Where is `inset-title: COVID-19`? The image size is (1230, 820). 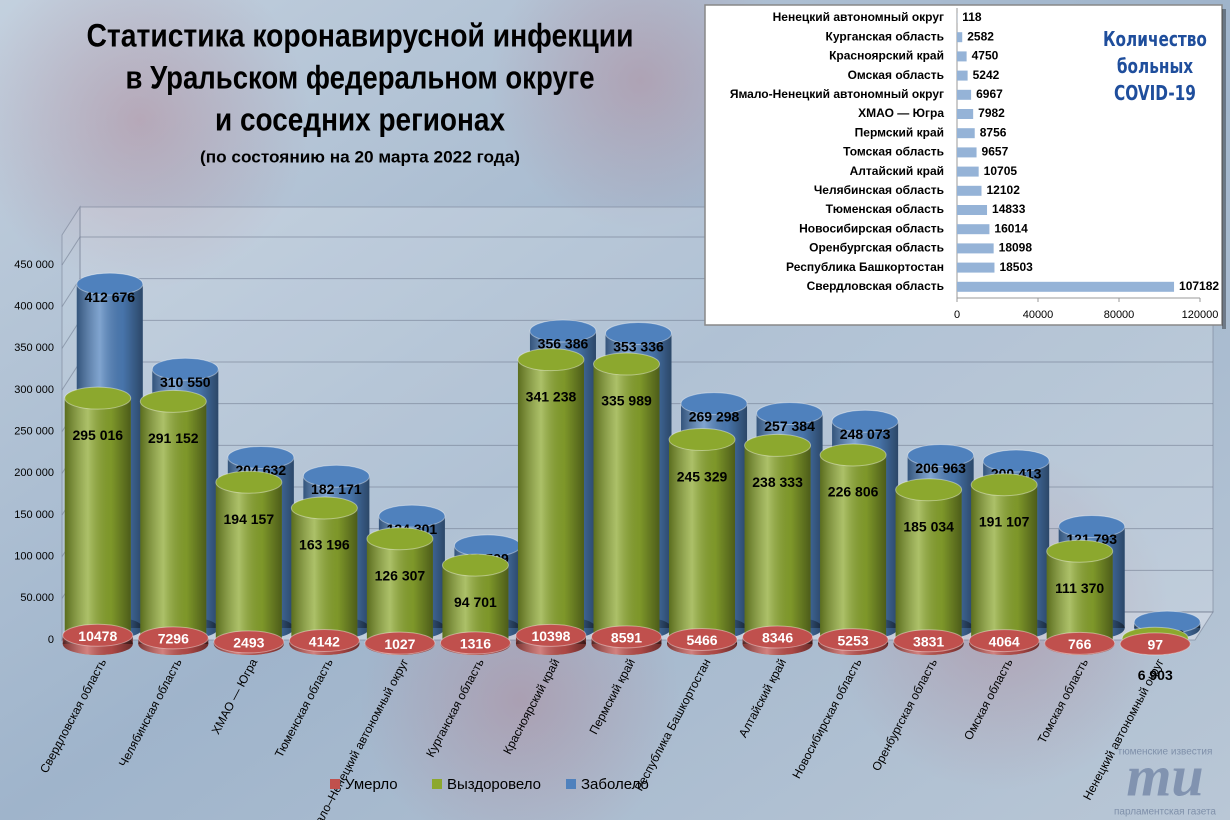 inset-title: COVID-19 is located at coordinates (1155, 94).